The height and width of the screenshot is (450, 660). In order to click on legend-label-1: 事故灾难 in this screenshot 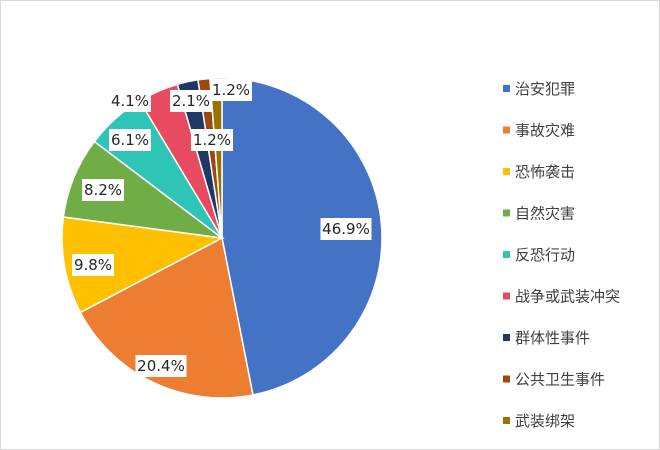, I will do `click(545, 131)`.